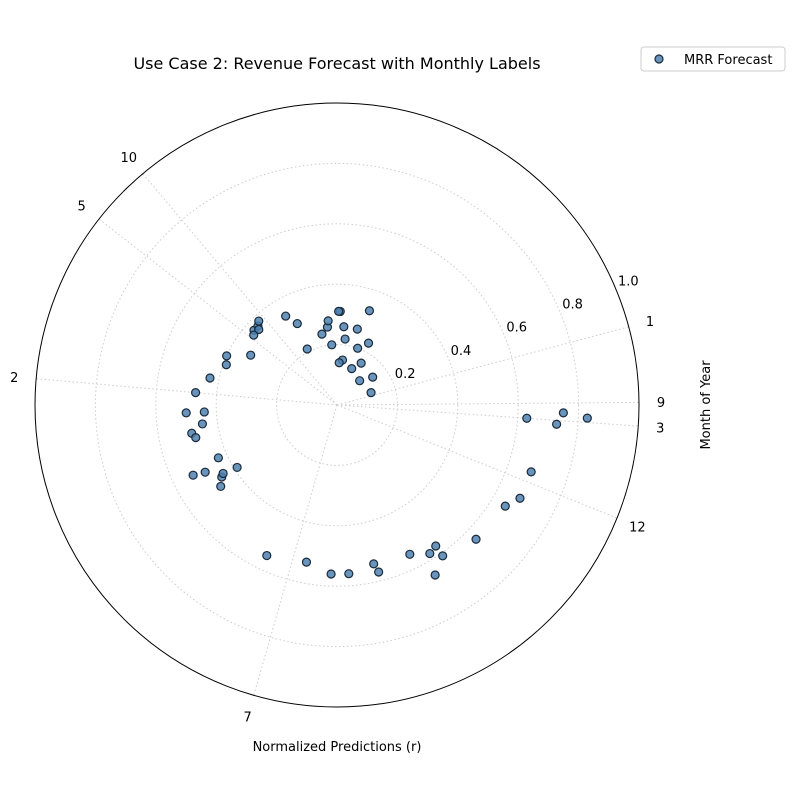 Image resolution: width=800 pixels, height=800 pixels. I want to click on theta-tick-label: 7, so click(248, 717).